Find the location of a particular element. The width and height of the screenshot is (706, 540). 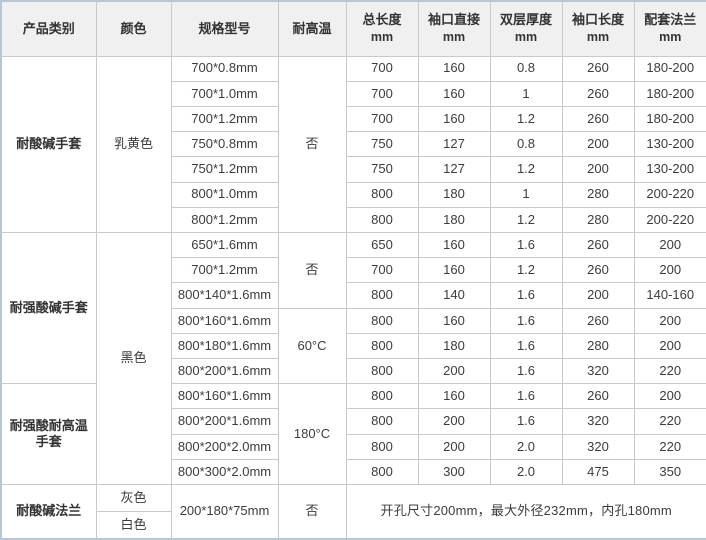

table-row: 700*1.2mm 700 160 1.2 260 200 is located at coordinates (353, 270).